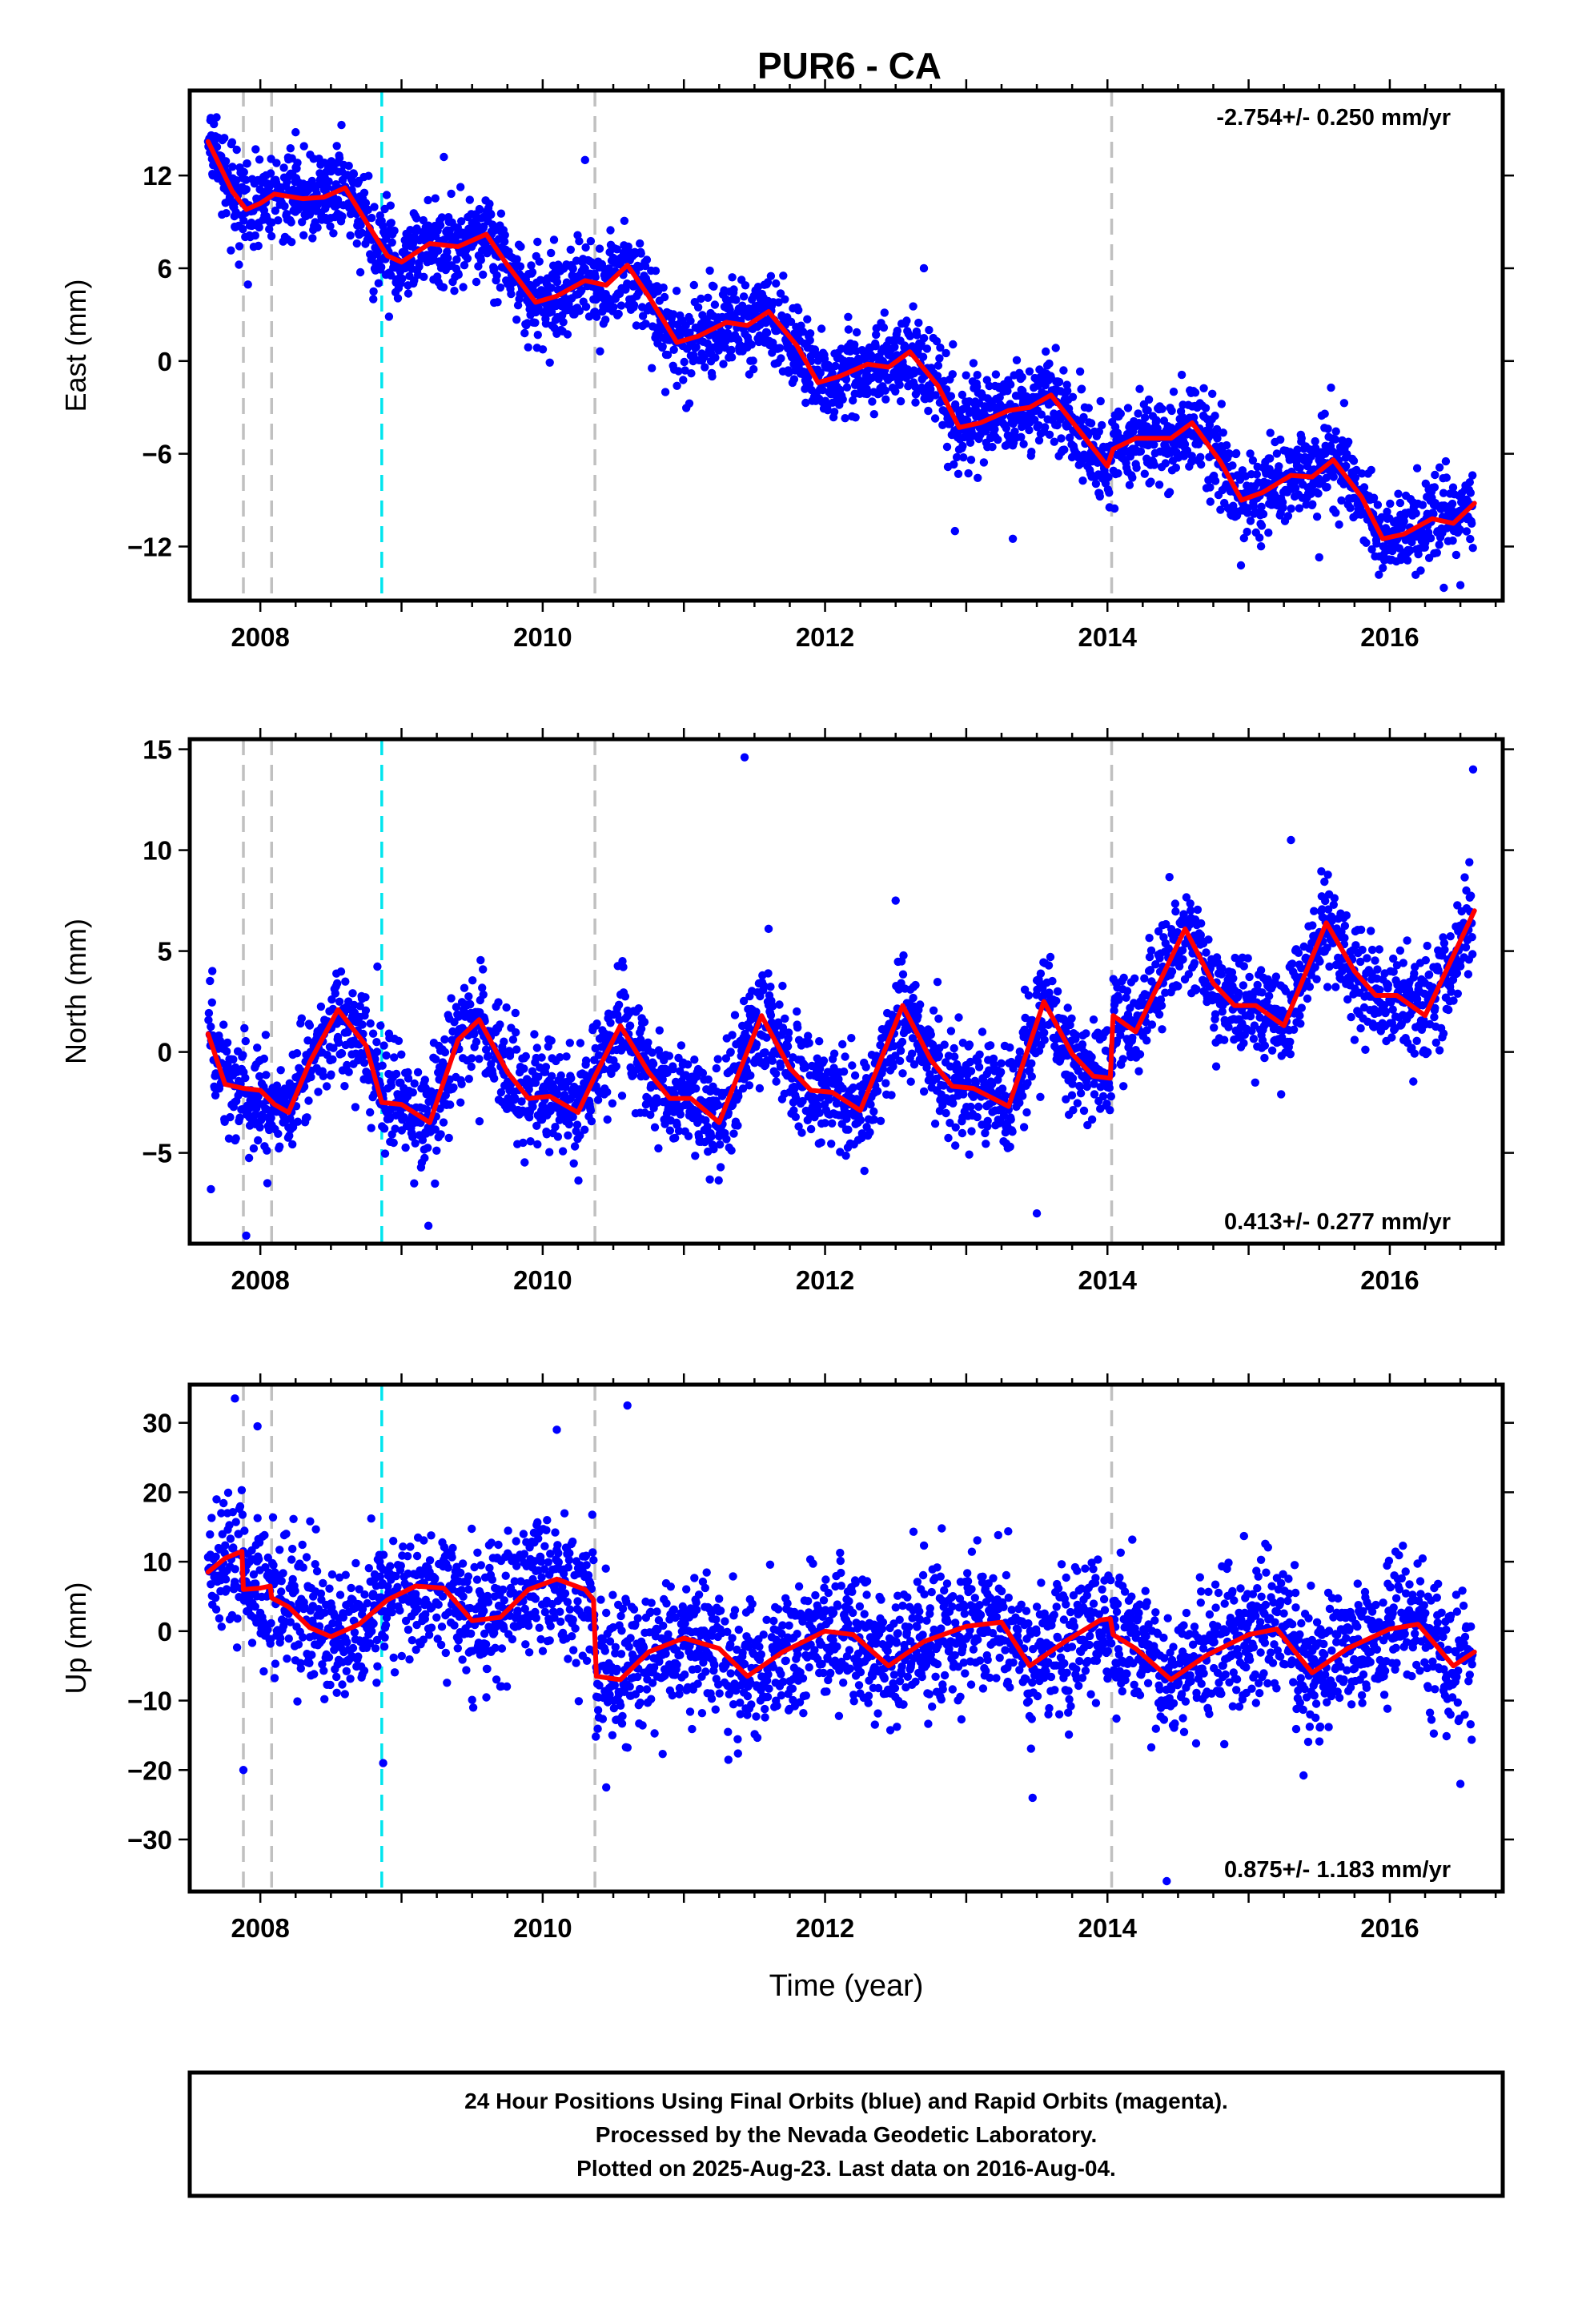 The width and height of the screenshot is (1582, 2324). Describe the element at coordinates (1108, 637) in the screenshot. I see `x-tick-label: 2014` at that location.